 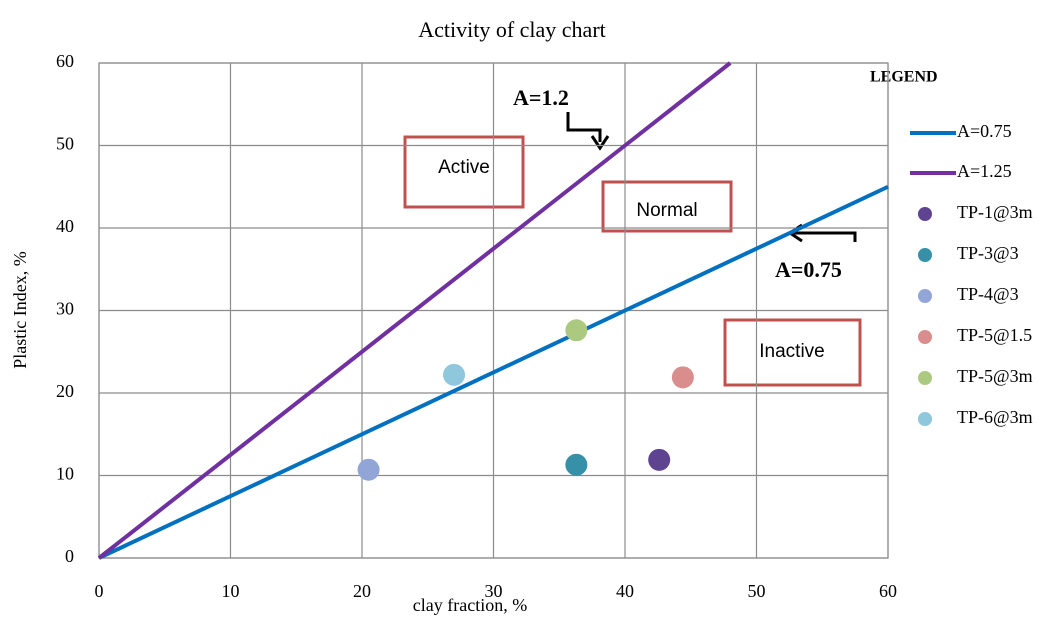 I want to click on y-tick-label: 40, so click(x=65, y=226).